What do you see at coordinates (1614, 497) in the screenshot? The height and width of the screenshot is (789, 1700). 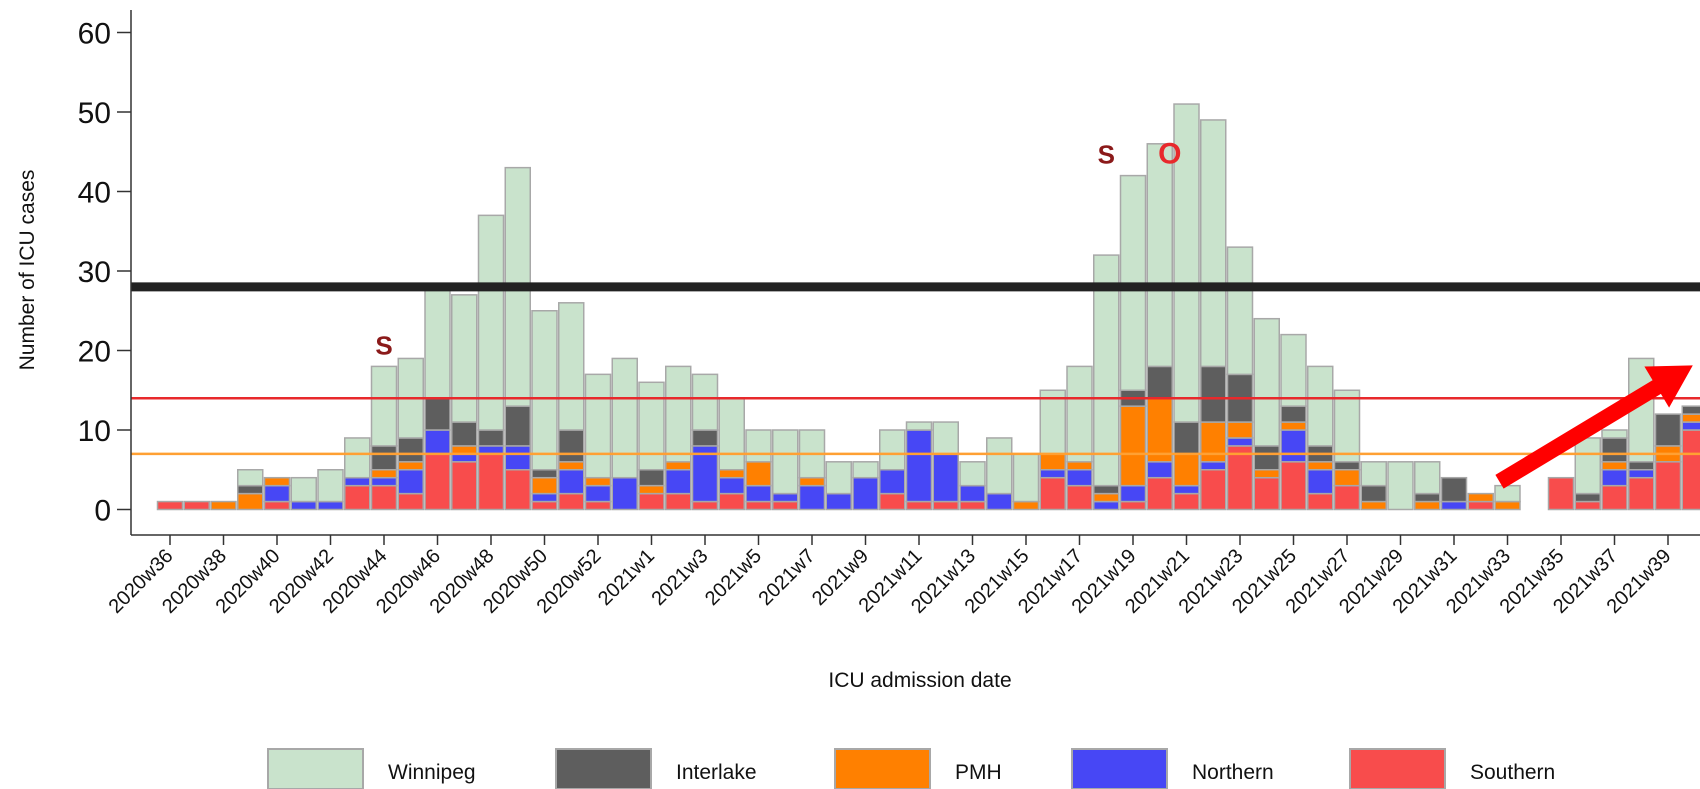 I see `bar-southern-2021w37` at bounding box center [1614, 497].